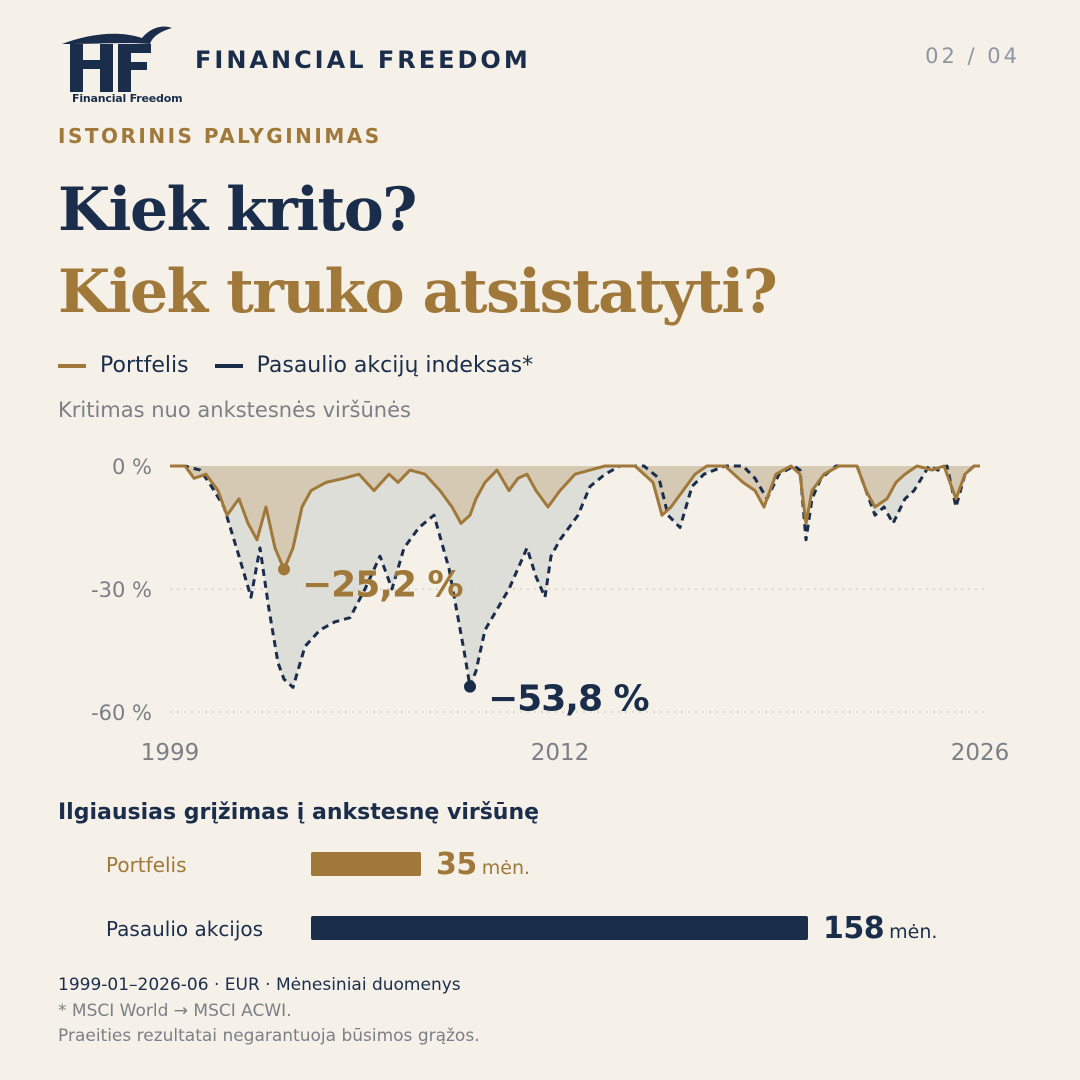  Describe the element at coordinates (913, 932) in the screenshot. I see `recovery-unit-world-stocks: mėn.` at that location.